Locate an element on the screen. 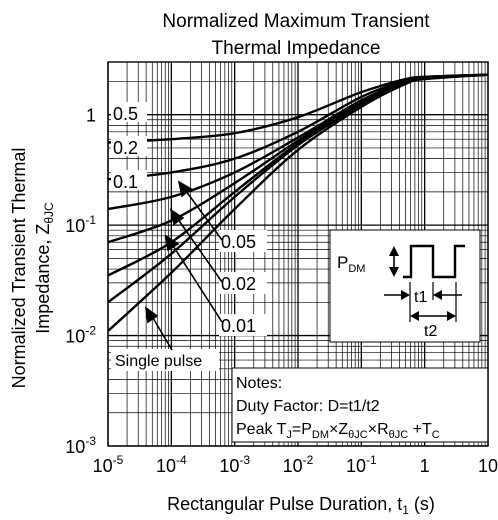 This screenshot has width=498, height=520. y-tick-label: 10⁻³ is located at coordinates (80, 445).